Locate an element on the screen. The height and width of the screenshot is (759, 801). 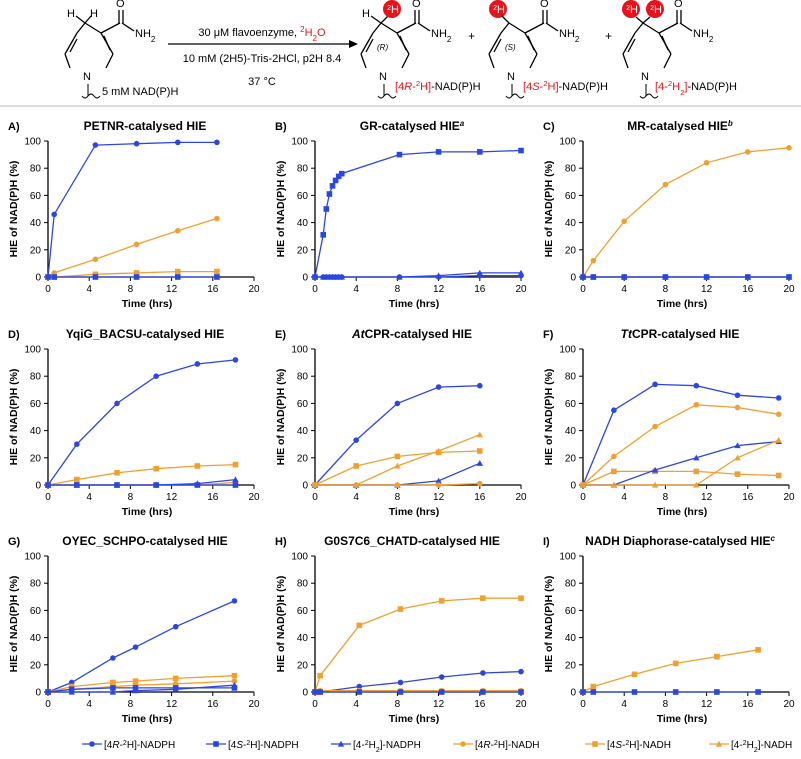
deuterium-atom: 2H is located at coordinates (632, 10).